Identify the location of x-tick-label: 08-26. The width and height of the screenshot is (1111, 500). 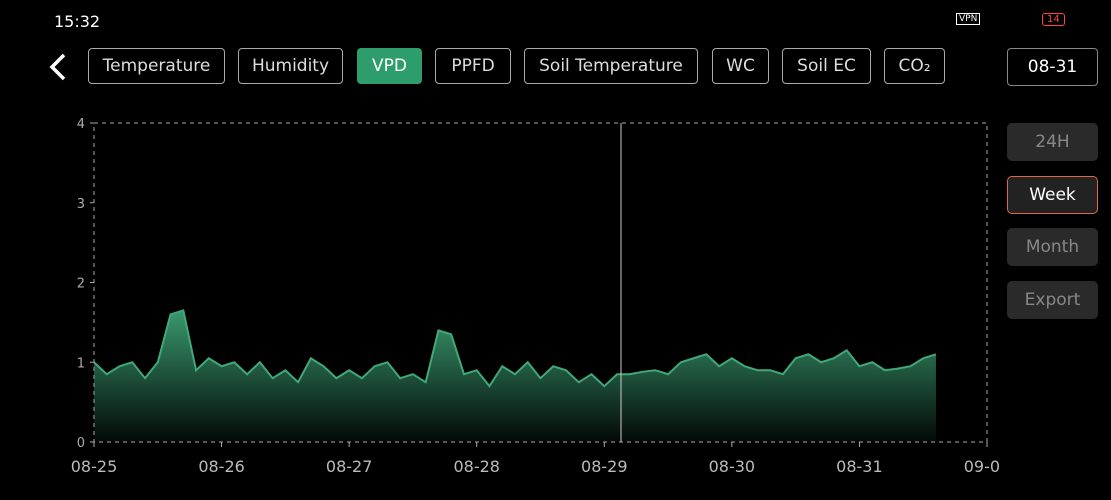
(221, 466).